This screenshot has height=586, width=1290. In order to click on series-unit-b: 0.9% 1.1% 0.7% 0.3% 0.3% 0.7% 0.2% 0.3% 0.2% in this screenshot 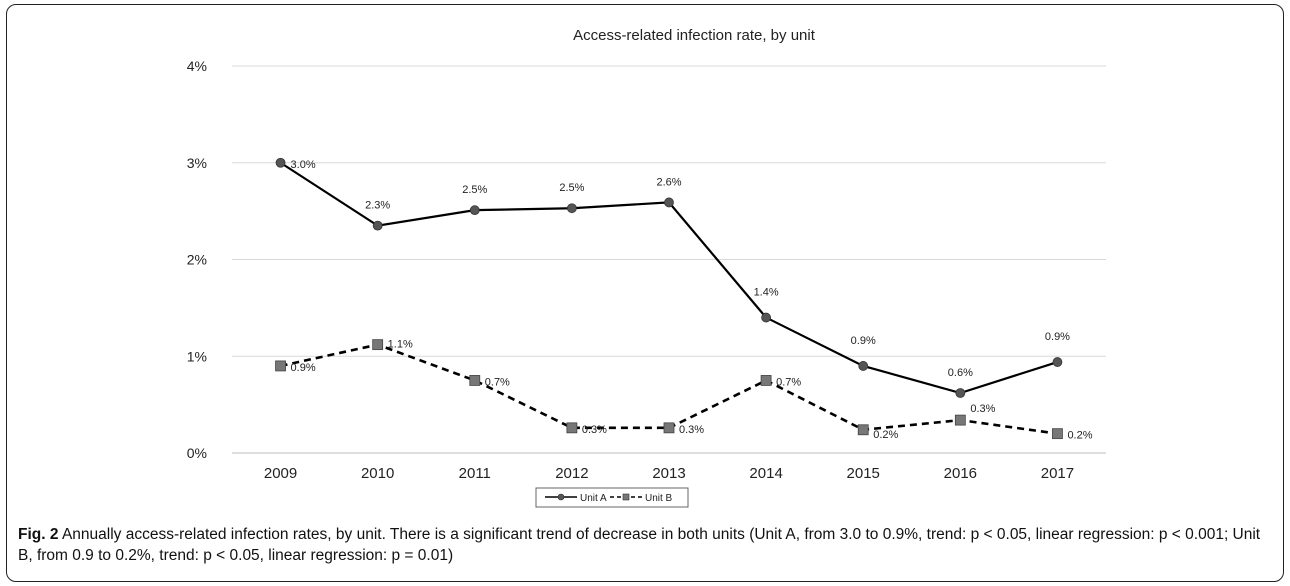, I will do `click(684, 390)`.